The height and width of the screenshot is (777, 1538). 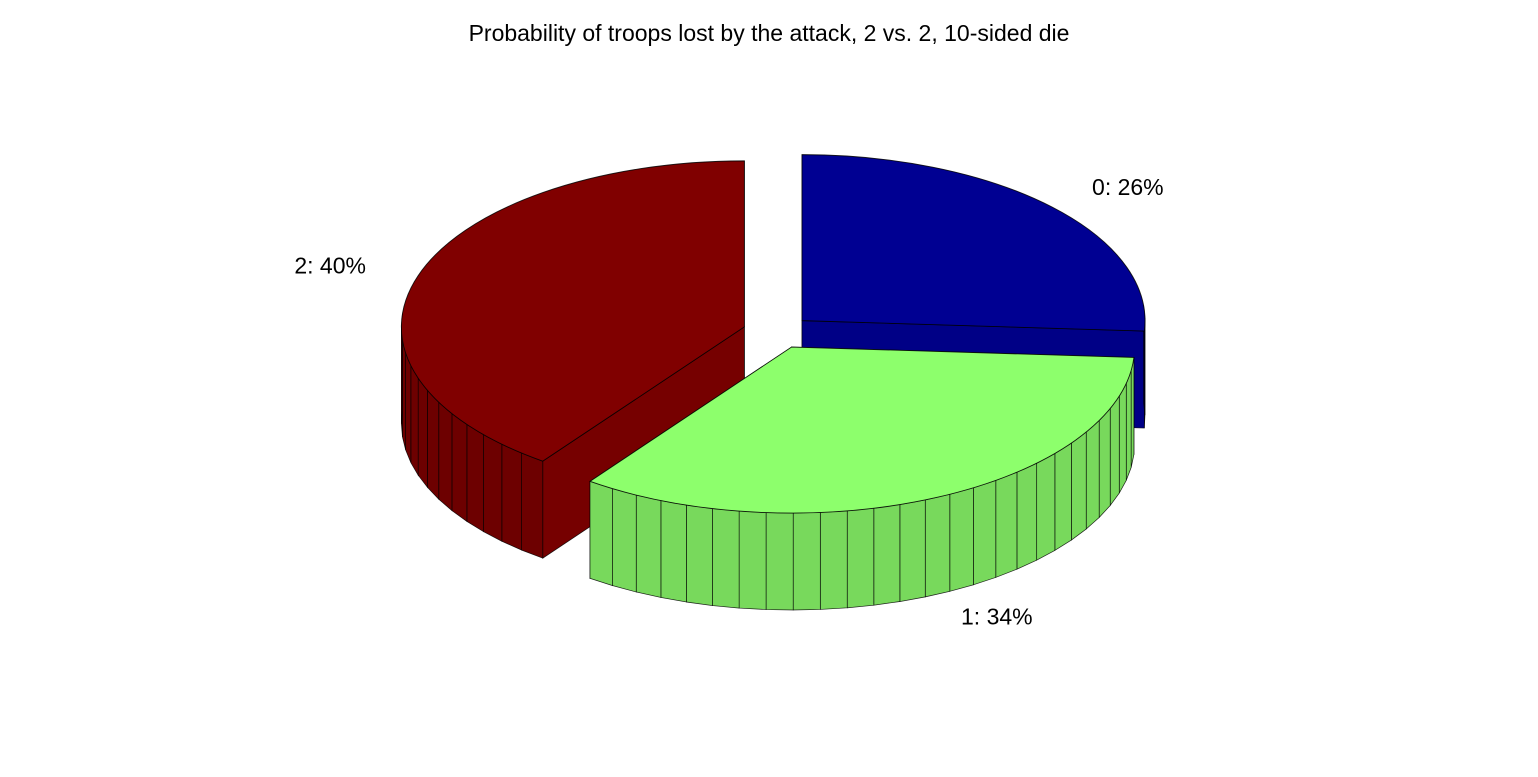 What do you see at coordinates (997, 616) in the screenshot?
I see `slice-label: 1: 34%` at bounding box center [997, 616].